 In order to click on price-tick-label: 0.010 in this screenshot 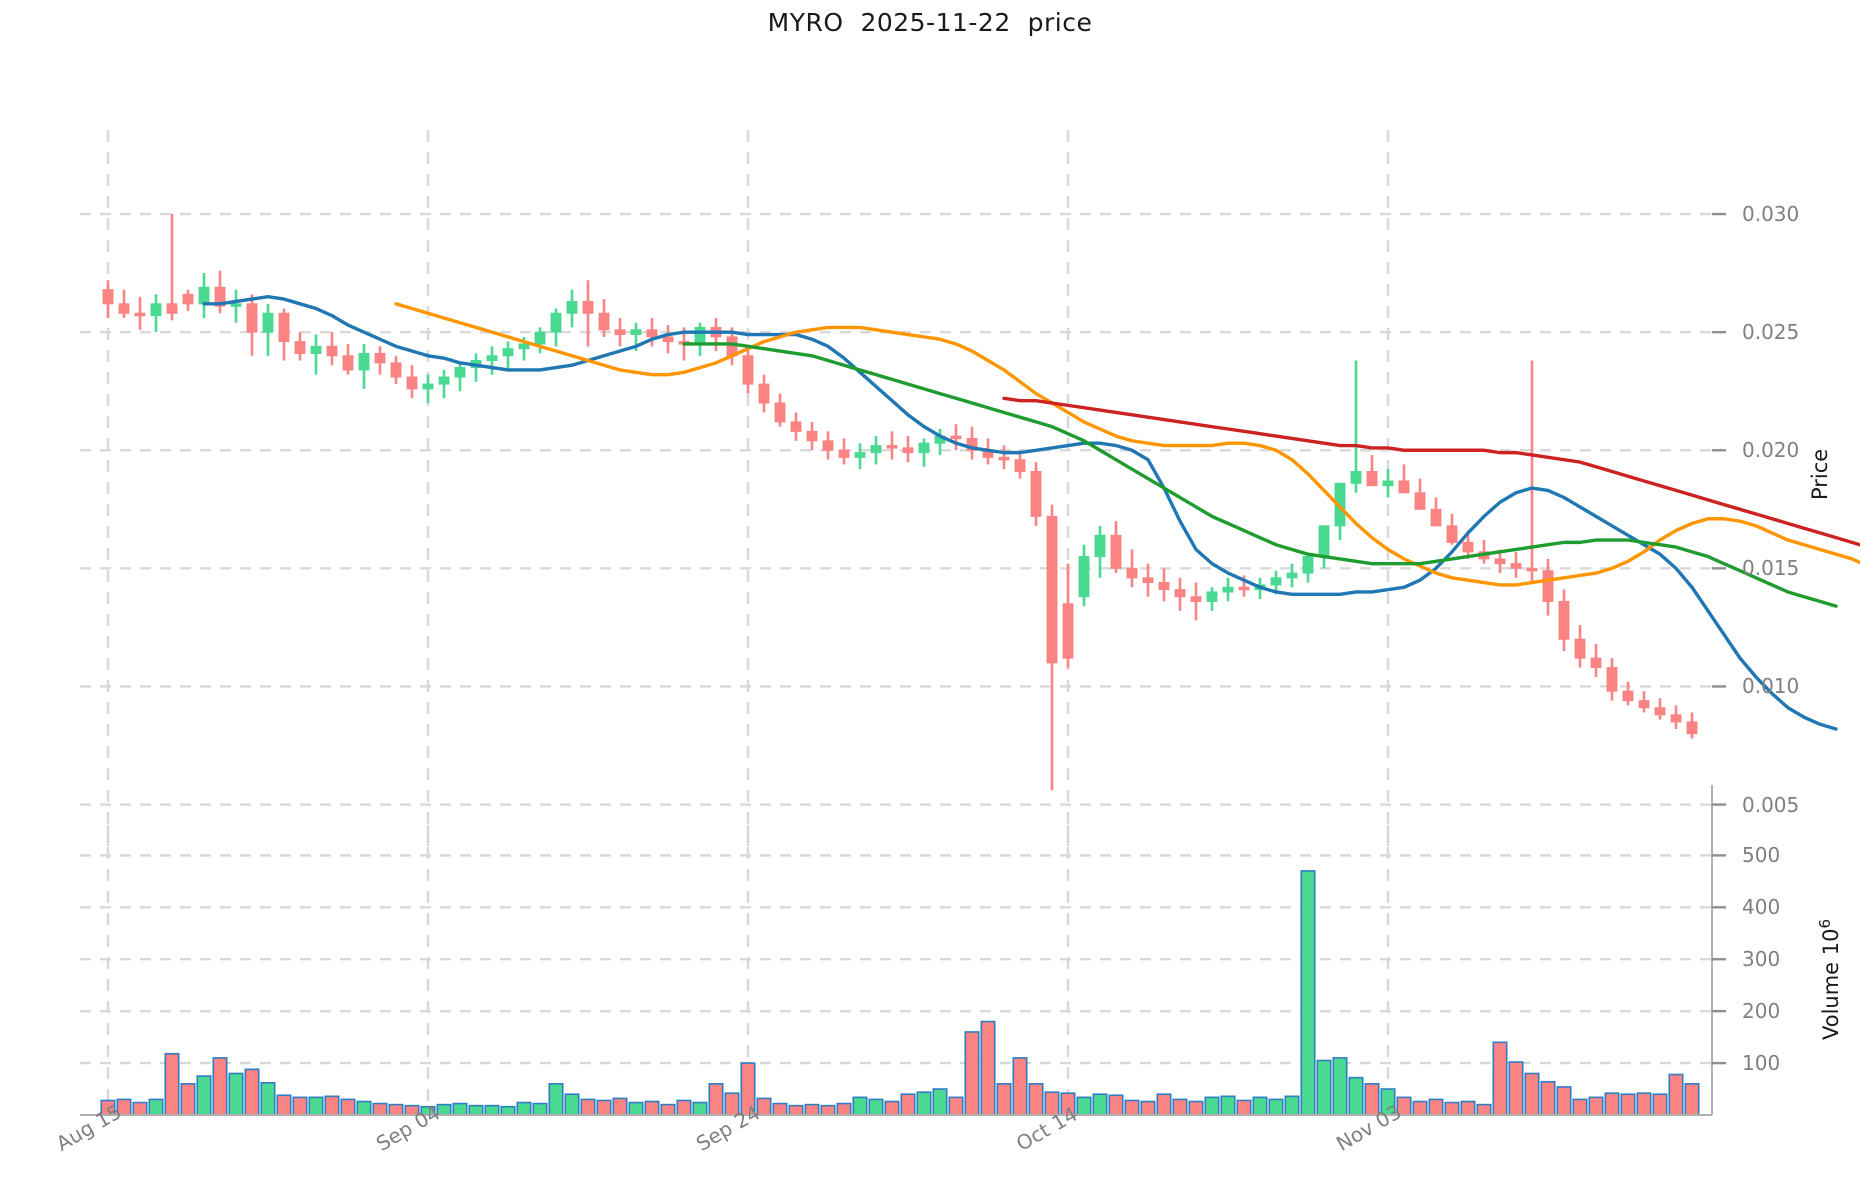, I will do `click(1771, 686)`.